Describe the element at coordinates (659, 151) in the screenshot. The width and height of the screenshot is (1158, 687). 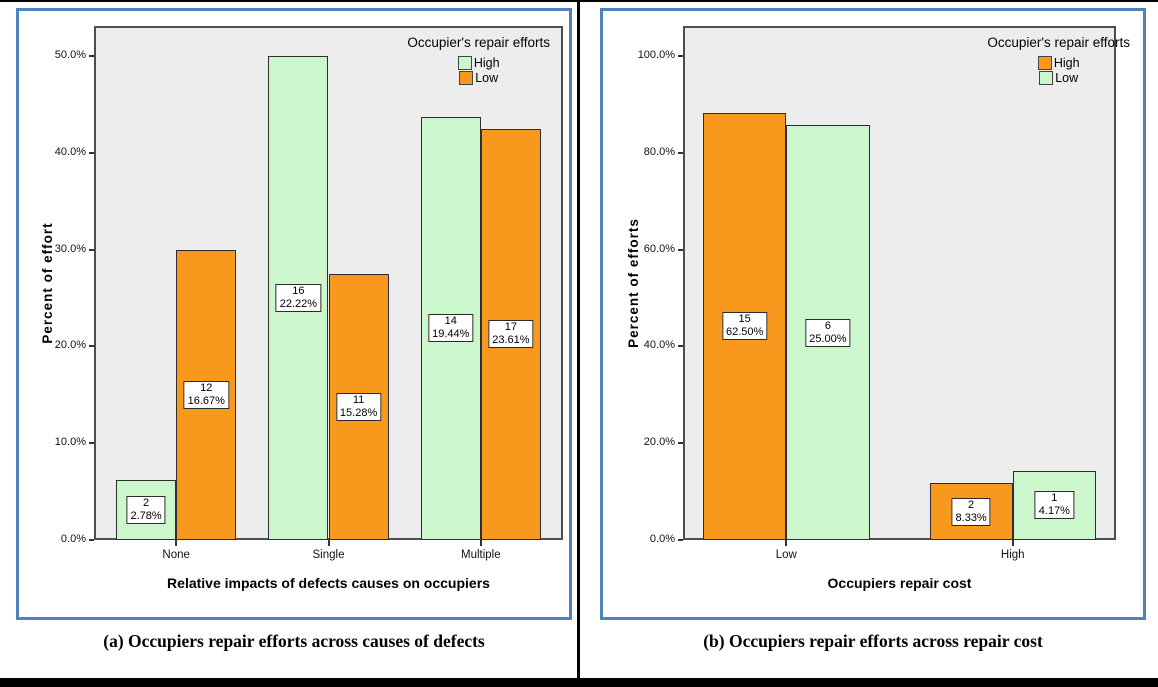
I see `y-tick-label: 80.0%` at that location.